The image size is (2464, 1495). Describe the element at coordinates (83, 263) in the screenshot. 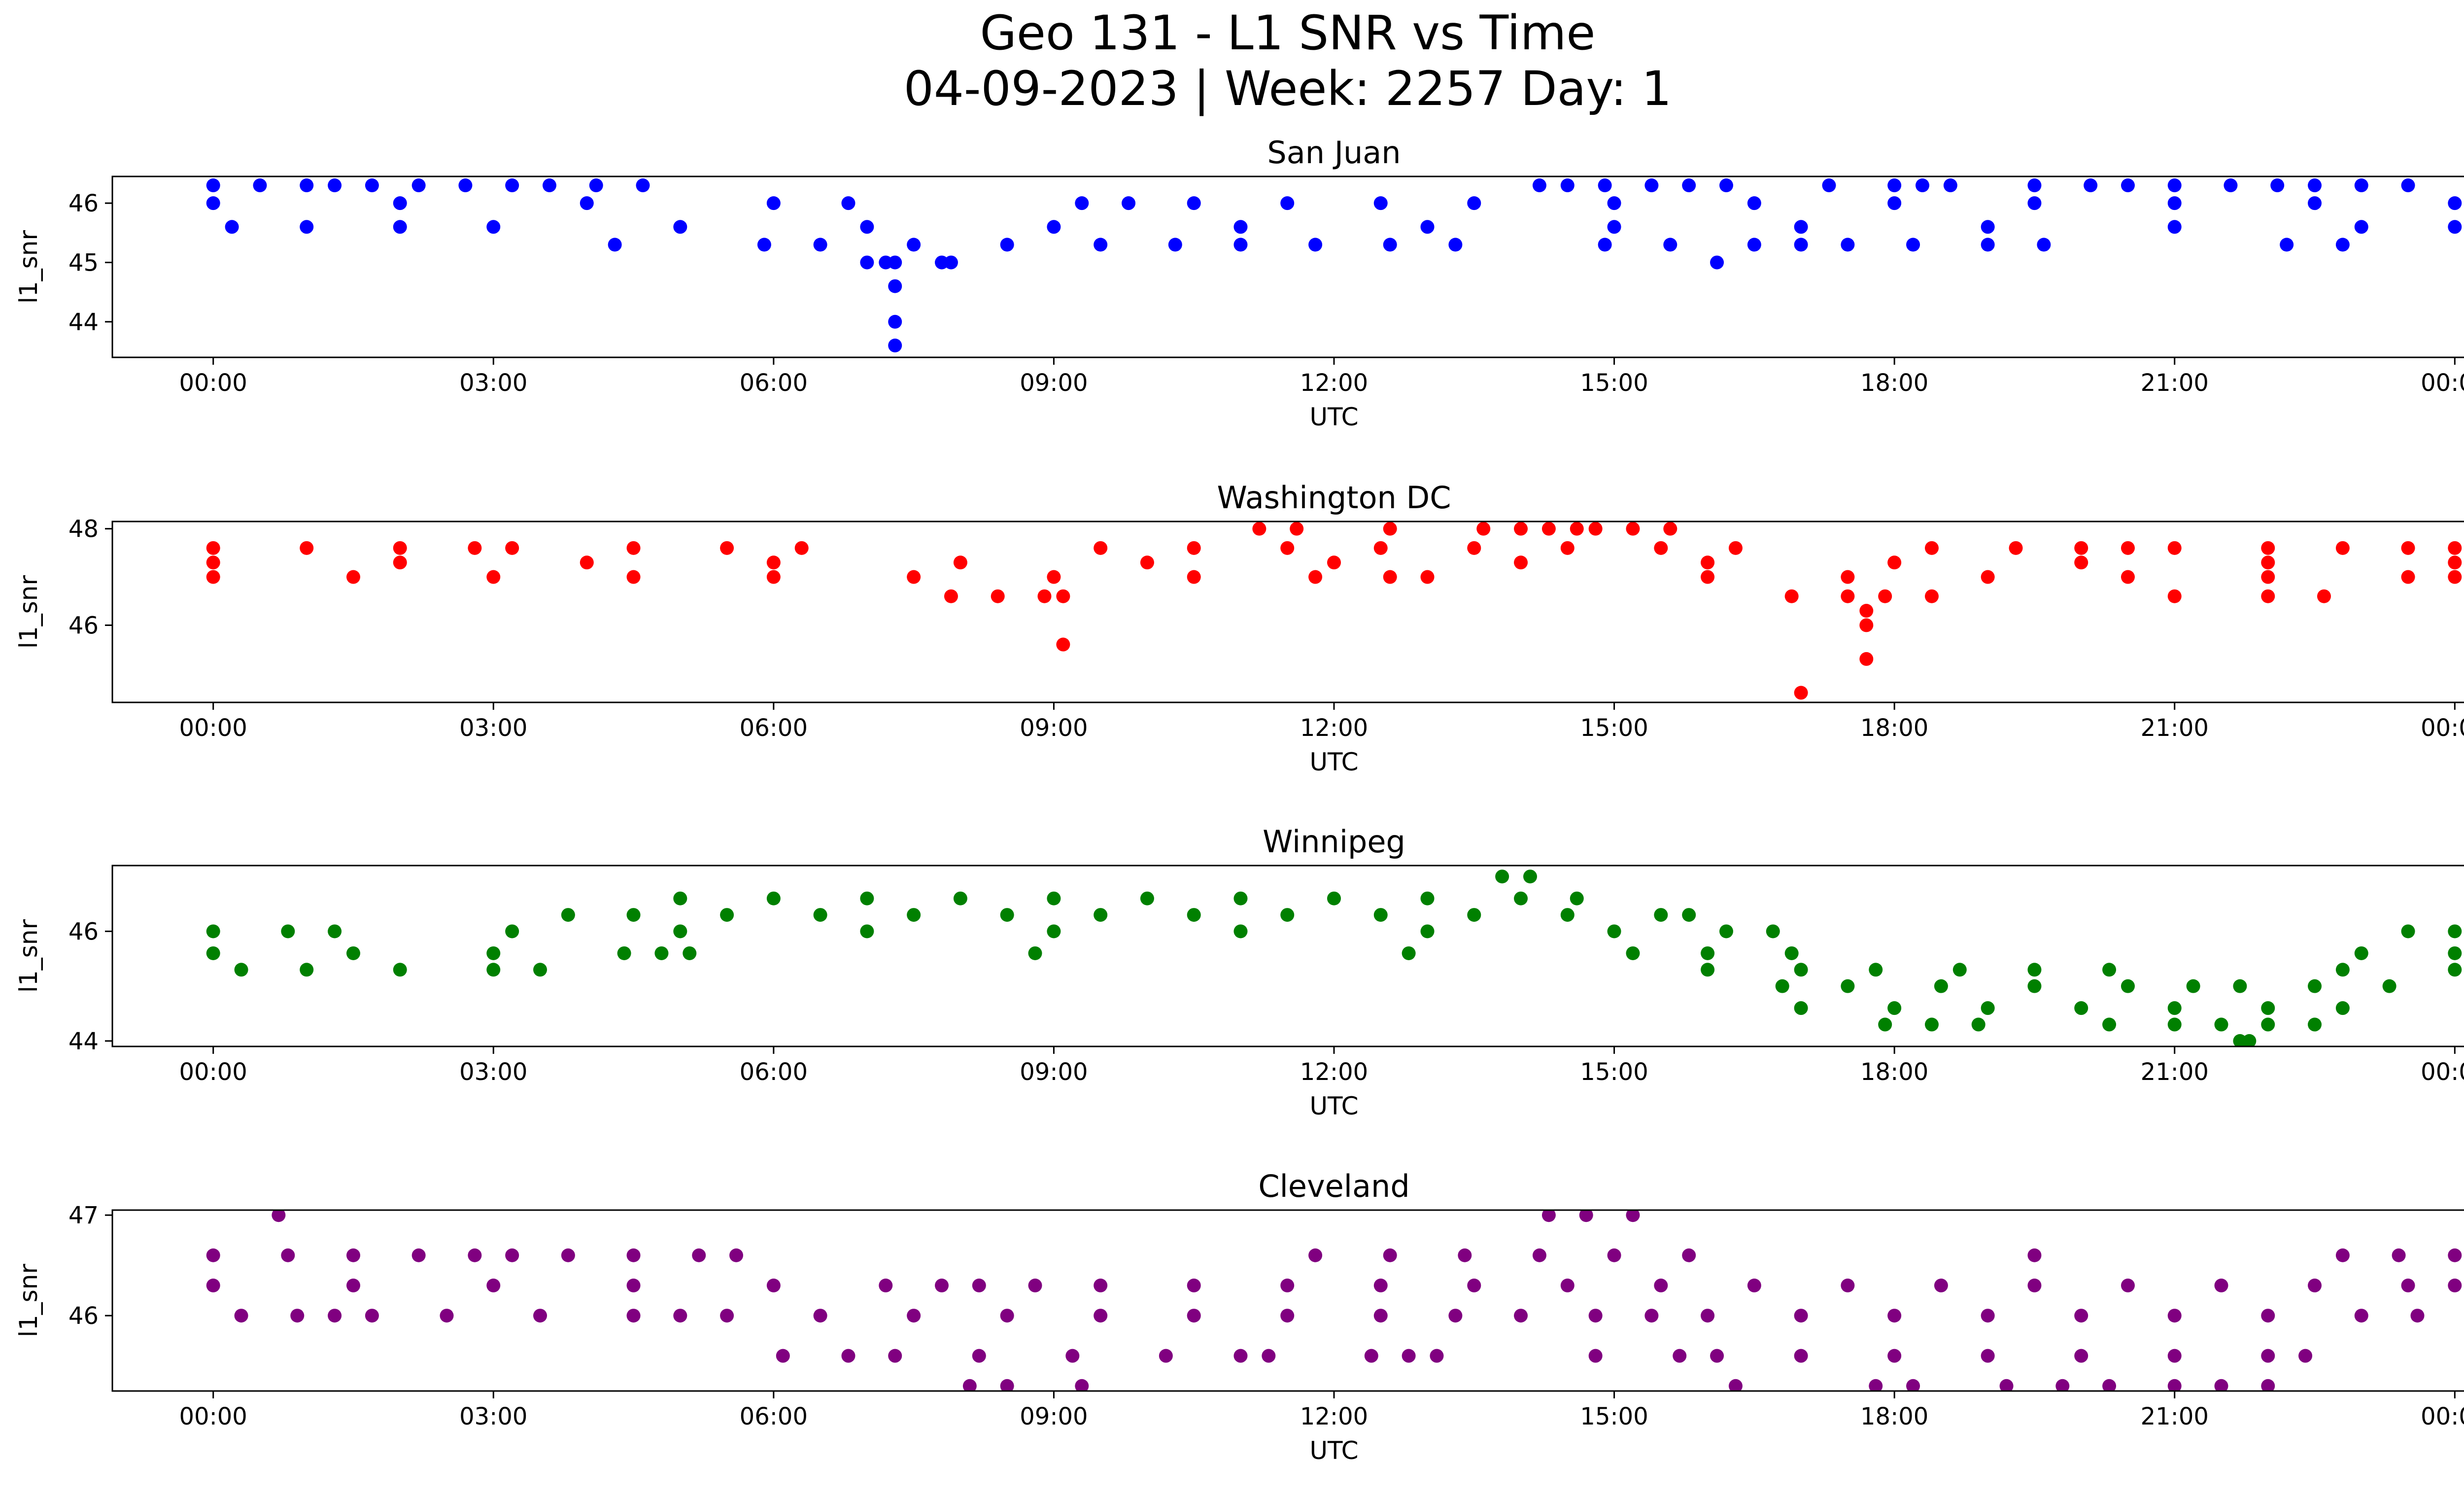

I see `y-tick-label: 45` at that location.